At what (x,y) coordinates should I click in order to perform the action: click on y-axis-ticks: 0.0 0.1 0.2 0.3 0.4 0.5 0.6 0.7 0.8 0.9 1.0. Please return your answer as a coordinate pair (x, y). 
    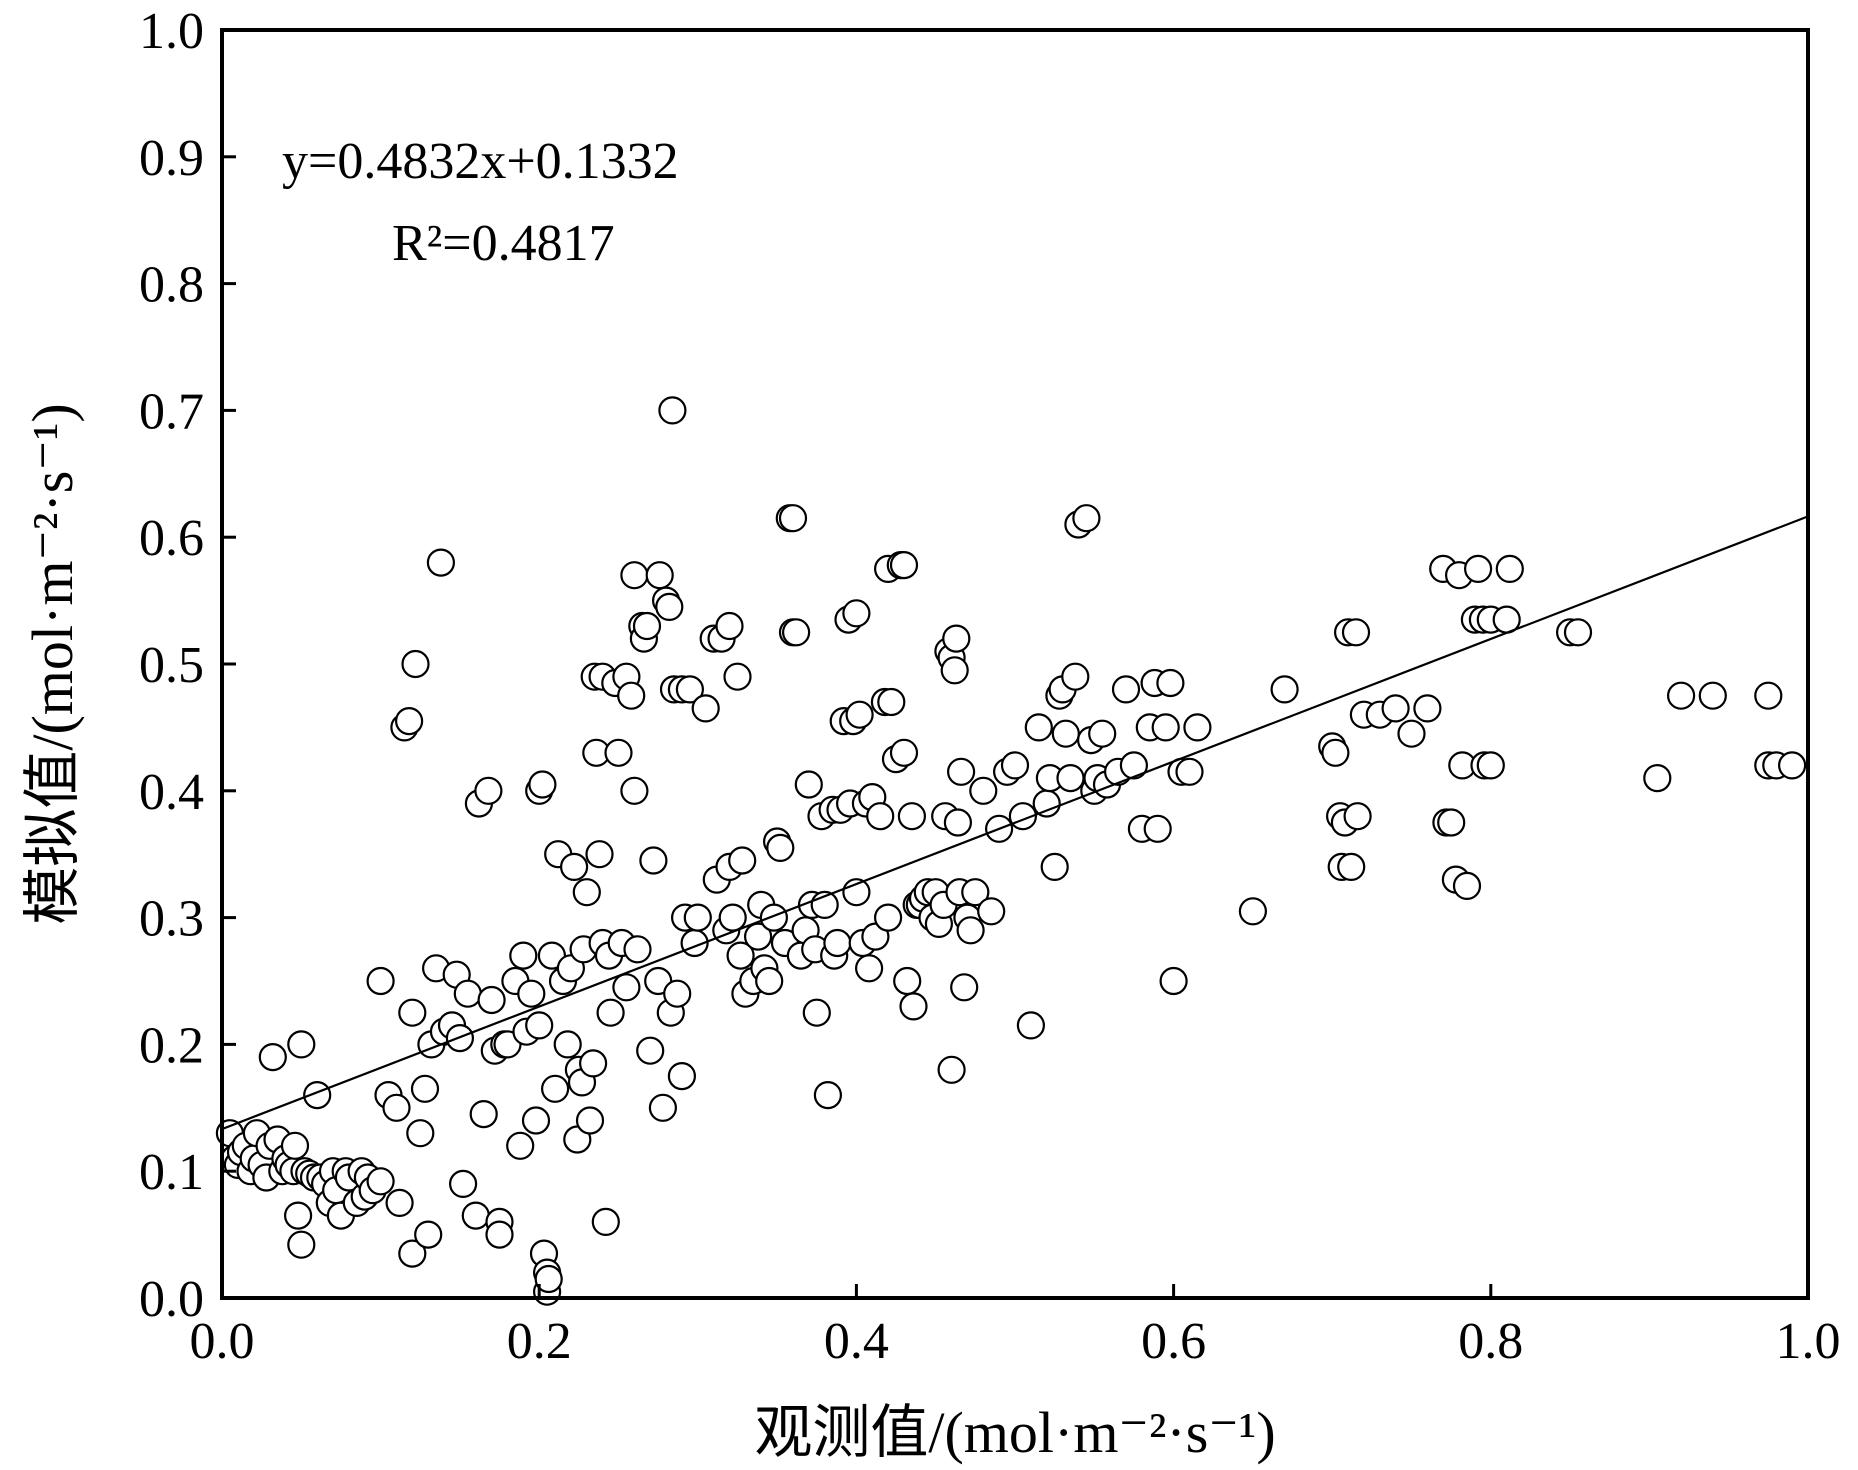
    Looking at the image, I should click on (187, 665).